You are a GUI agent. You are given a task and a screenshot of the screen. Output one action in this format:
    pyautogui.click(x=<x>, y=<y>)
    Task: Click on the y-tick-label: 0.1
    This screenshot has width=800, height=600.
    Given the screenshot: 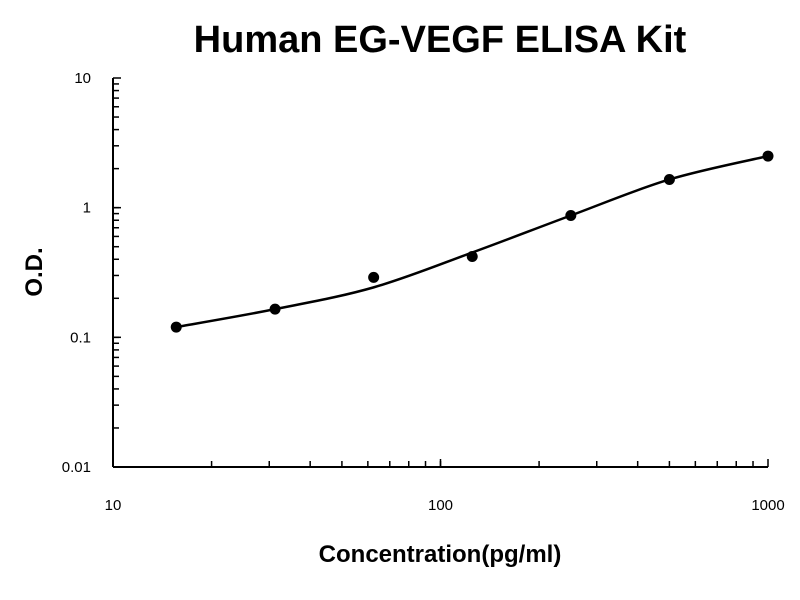 What is the action you would take?
    pyautogui.click(x=80, y=337)
    